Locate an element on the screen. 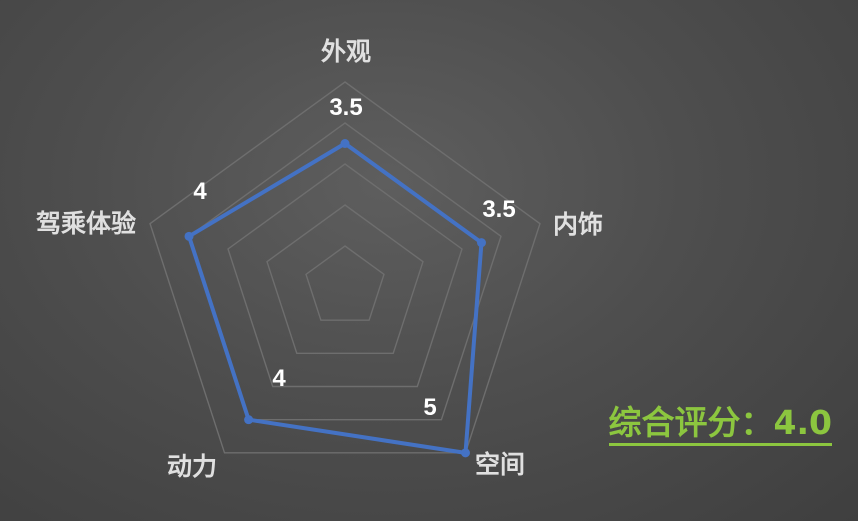 Image resolution: width=858 pixels, height=521 pixels. value-label-5: 4 is located at coordinates (200, 191).